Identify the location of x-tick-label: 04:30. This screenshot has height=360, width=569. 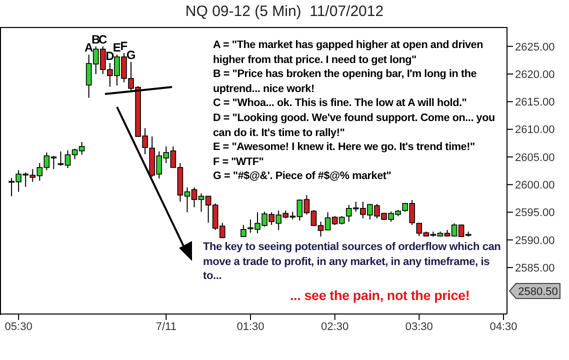
(504, 326).